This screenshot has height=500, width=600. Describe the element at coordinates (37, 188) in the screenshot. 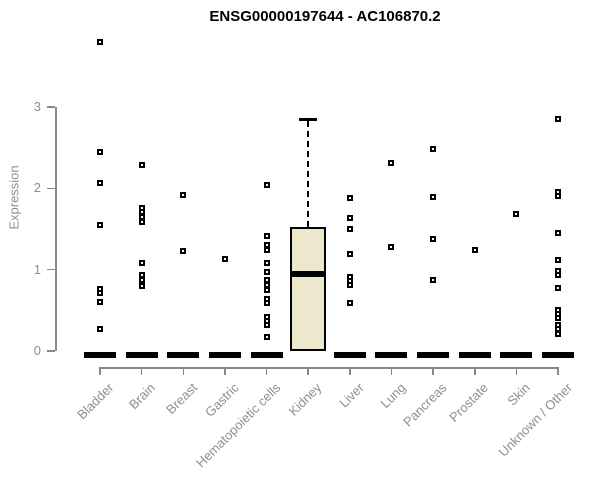

I see `y-tick-label: 2` at that location.